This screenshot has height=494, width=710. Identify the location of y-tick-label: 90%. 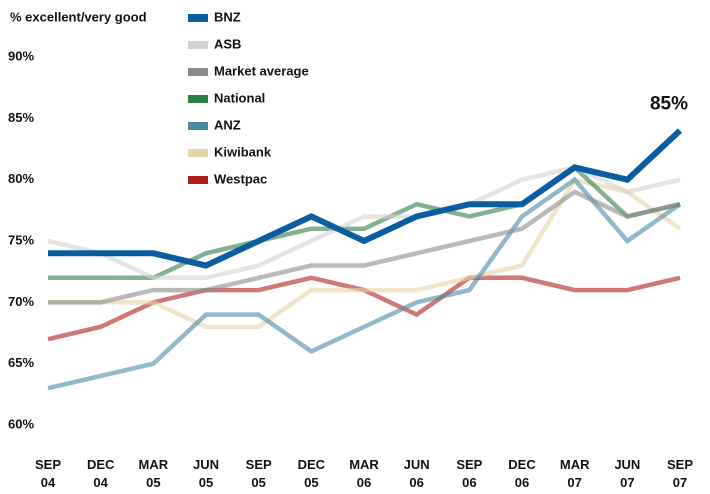
(21, 55).